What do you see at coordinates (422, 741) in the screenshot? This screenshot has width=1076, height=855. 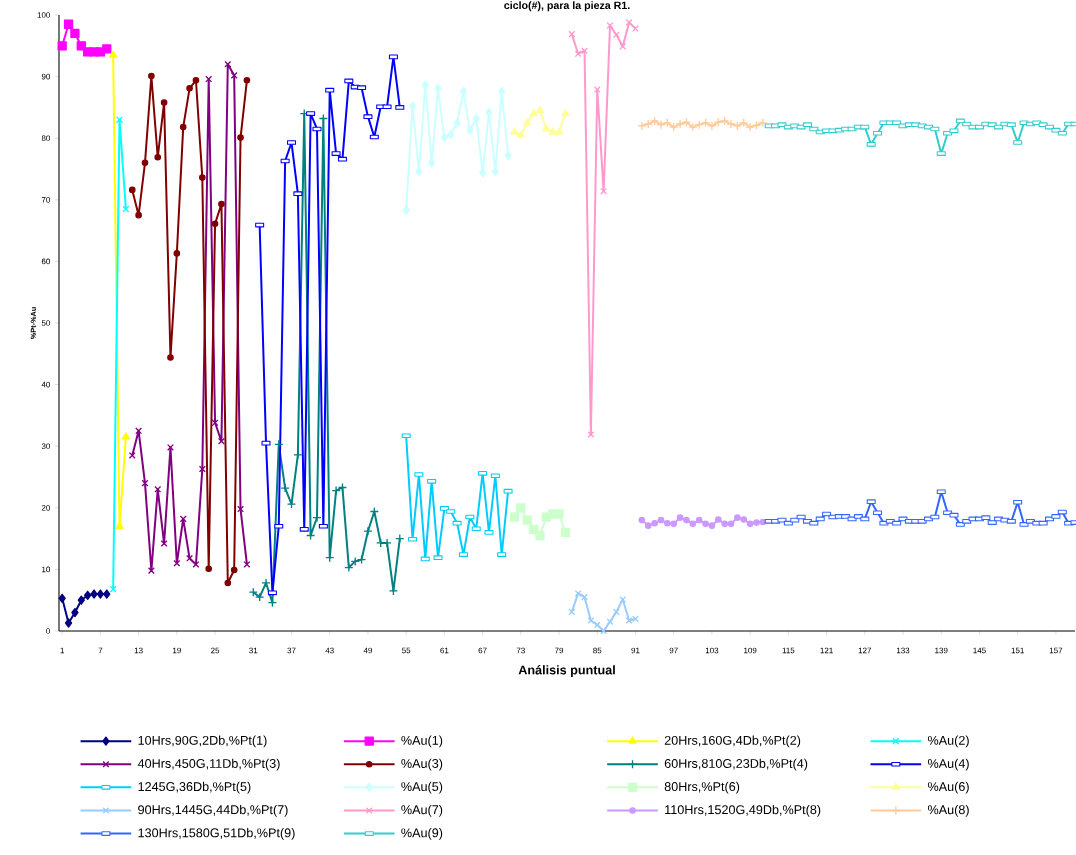 I see `legend-label: %Au(1)` at bounding box center [422, 741].